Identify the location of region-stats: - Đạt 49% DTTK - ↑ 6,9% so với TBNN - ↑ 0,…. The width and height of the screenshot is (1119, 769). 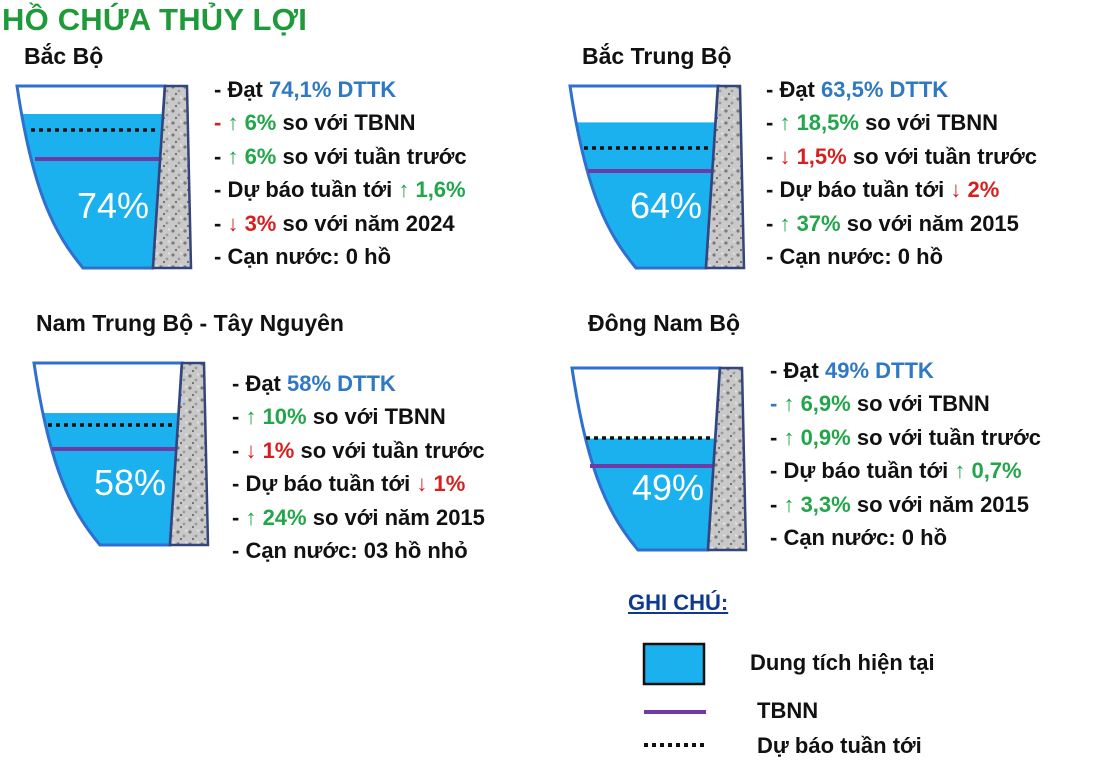
(905, 454).